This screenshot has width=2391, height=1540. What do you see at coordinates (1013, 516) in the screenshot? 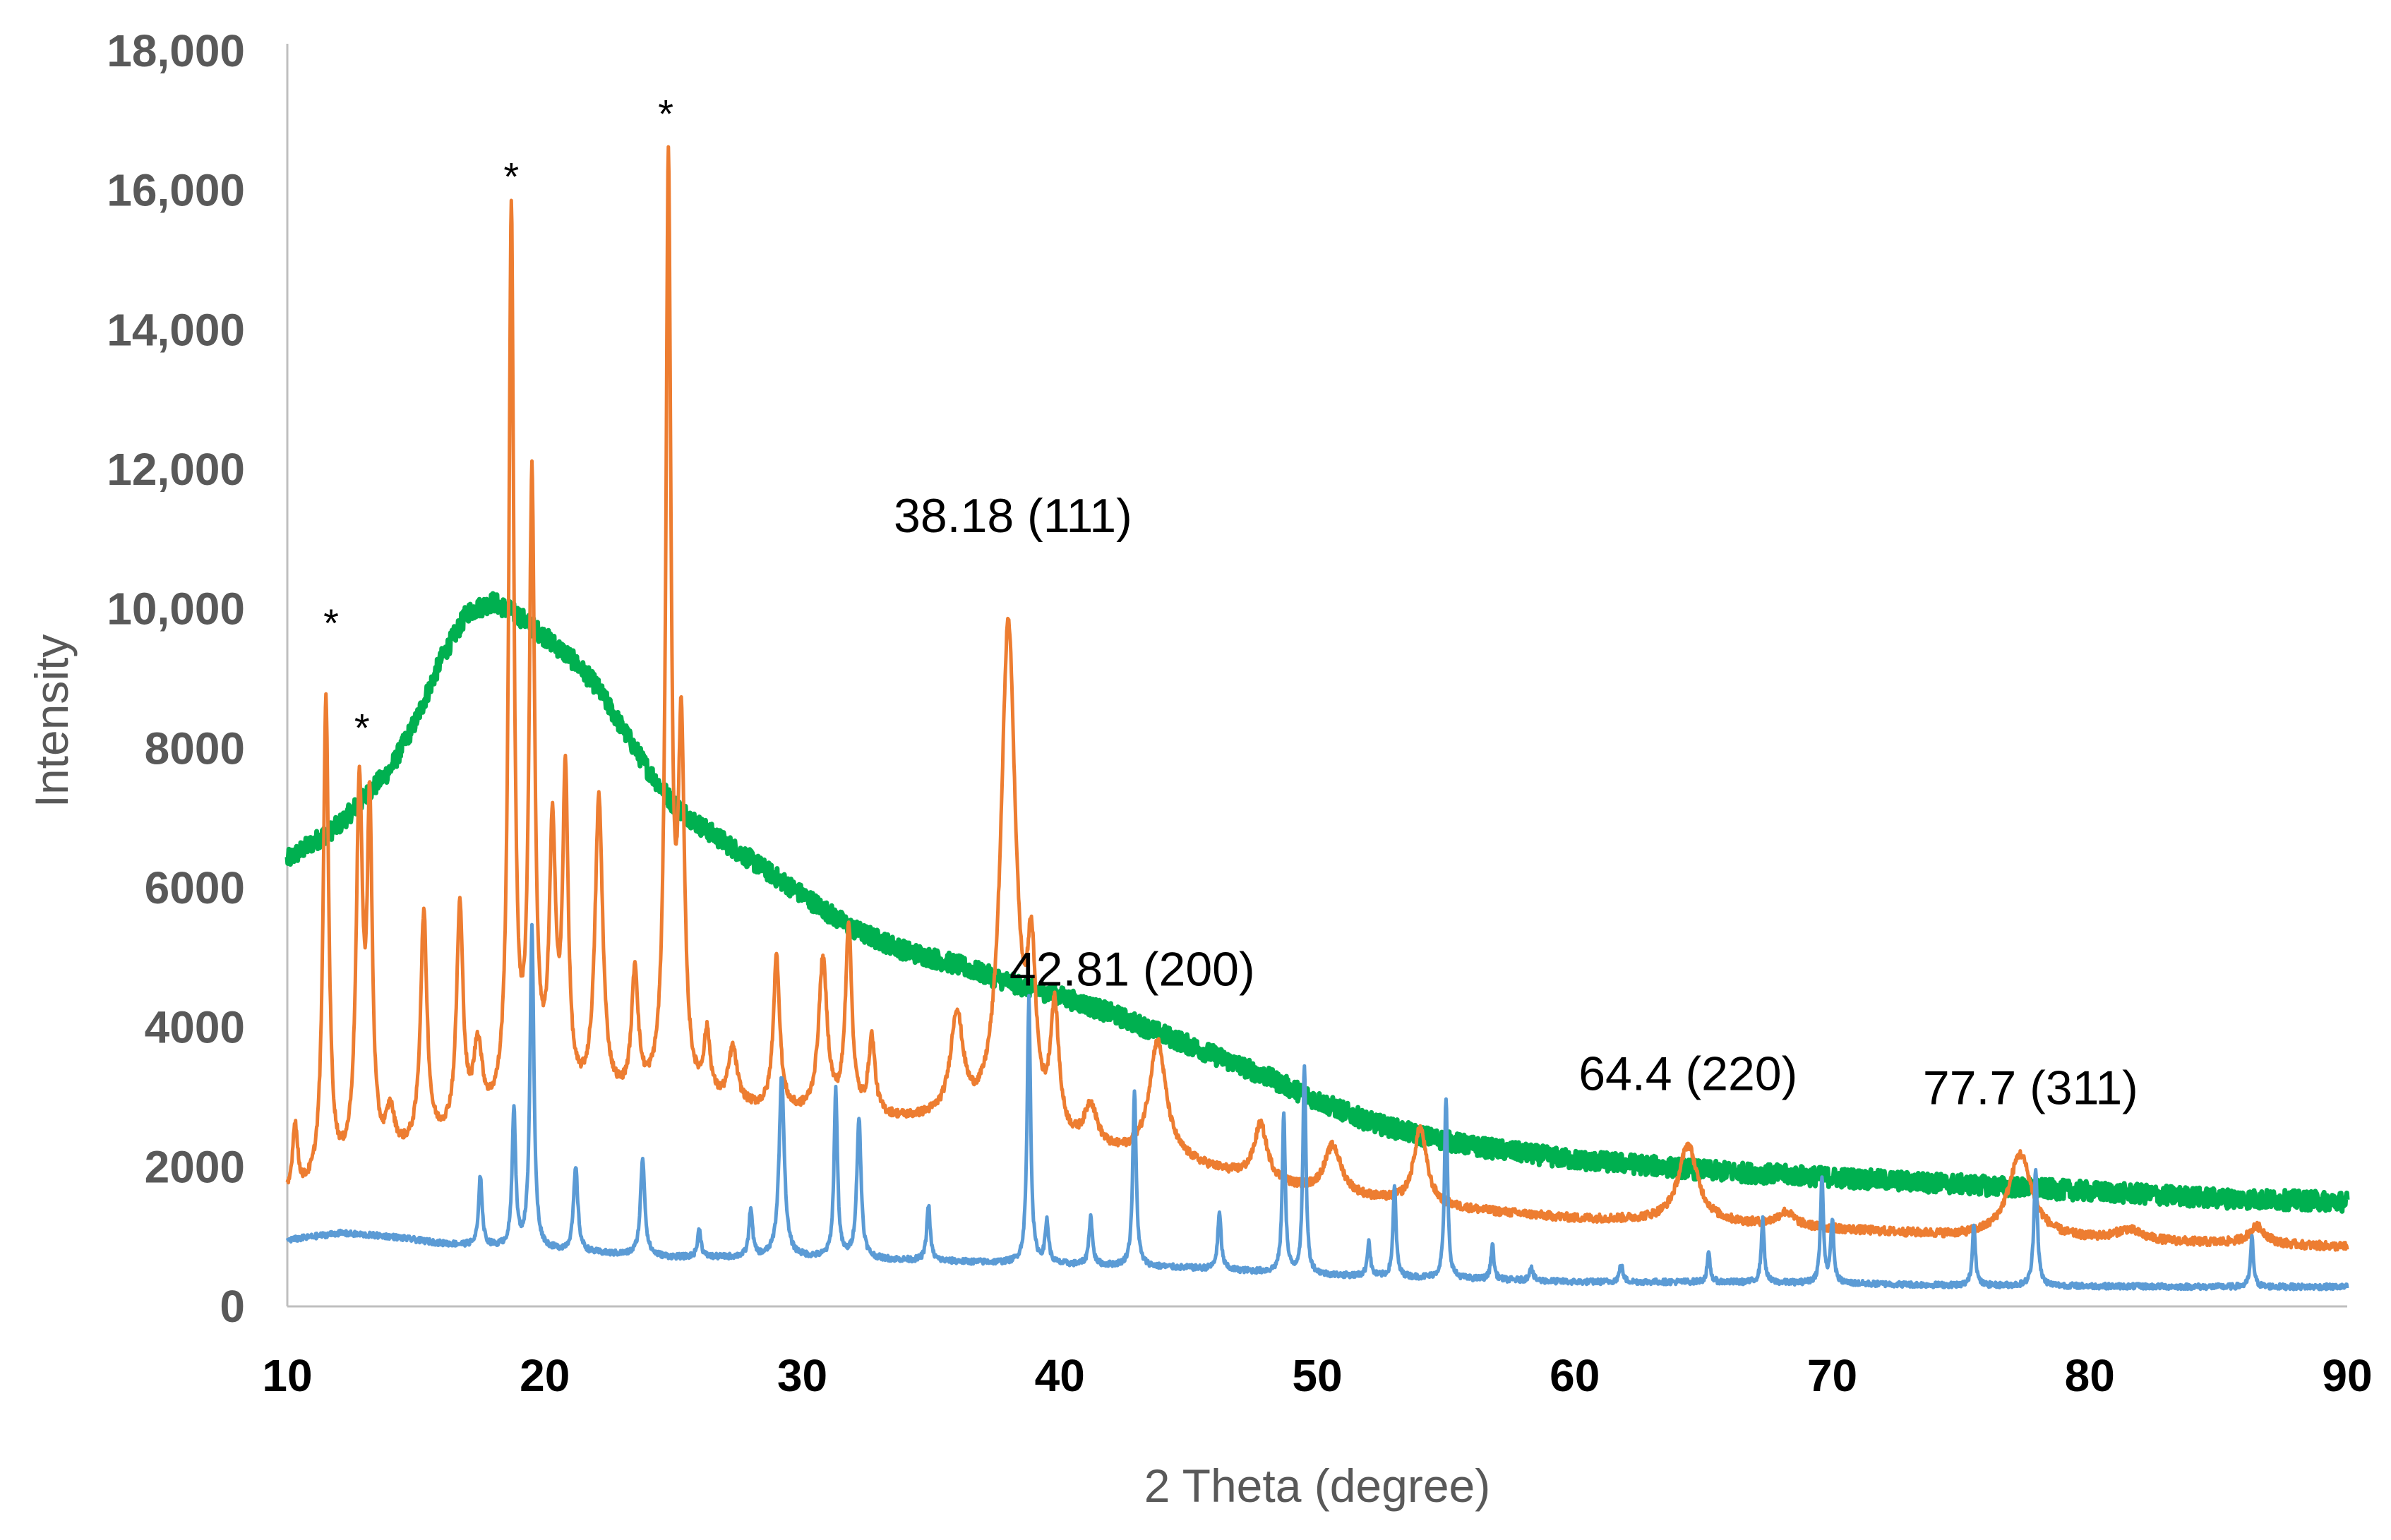
I see `peak-label: 38.18 (111)` at bounding box center [1013, 516].